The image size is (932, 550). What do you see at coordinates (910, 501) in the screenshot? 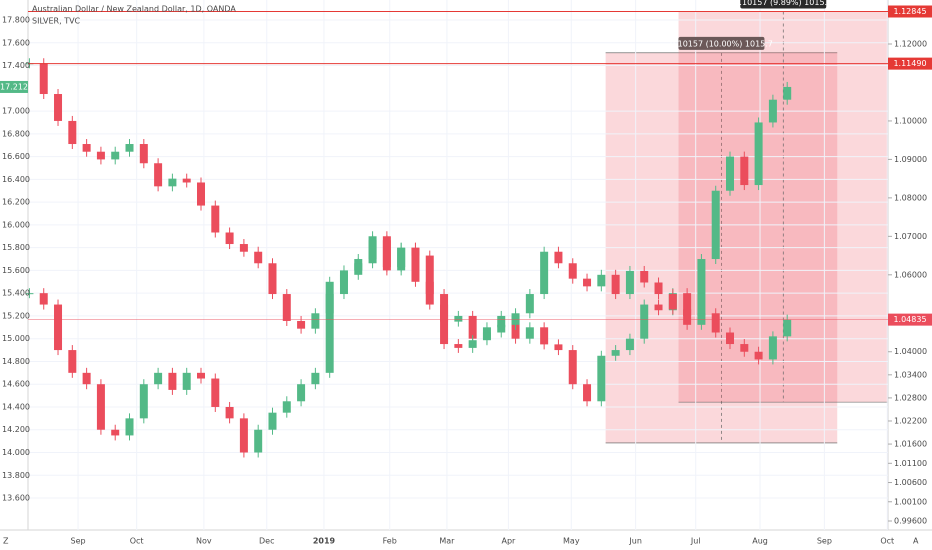
I see `right-tick-label: 1.00100` at bounding box center [910, 501].